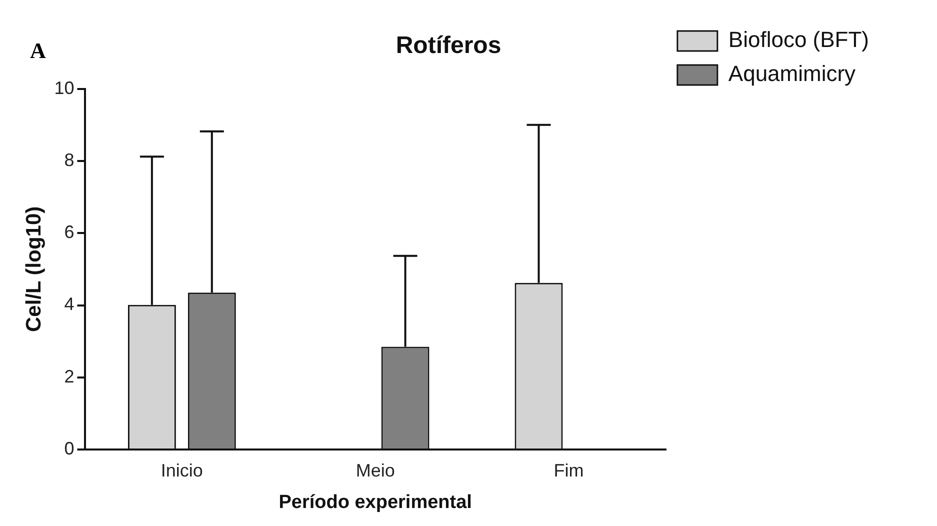  I want to click on y-tick-label: 2, so click(69, 376).